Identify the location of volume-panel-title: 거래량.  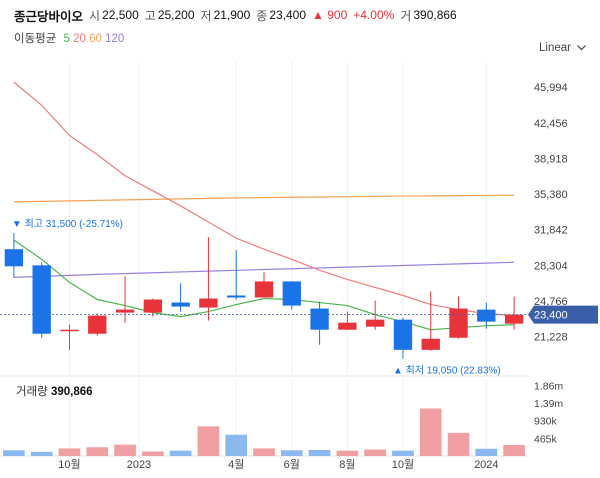
(32, 392).